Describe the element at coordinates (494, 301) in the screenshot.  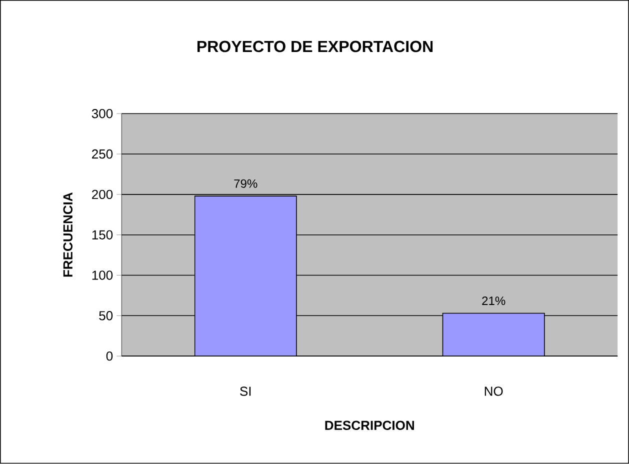
I see `annotation: 21%` at that location.